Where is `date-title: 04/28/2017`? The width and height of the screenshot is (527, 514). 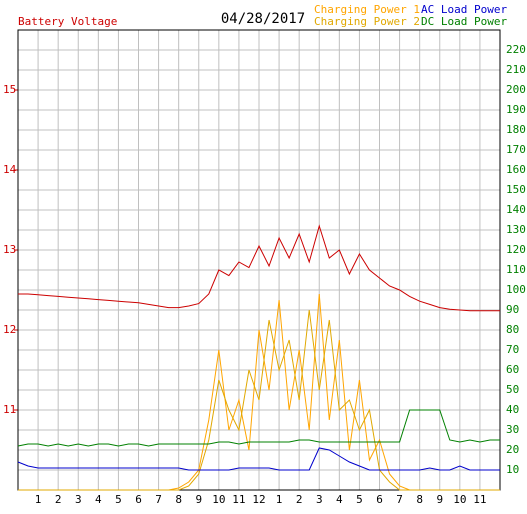
date-title: 04/28/2017 is located at coordinates (263, 19).